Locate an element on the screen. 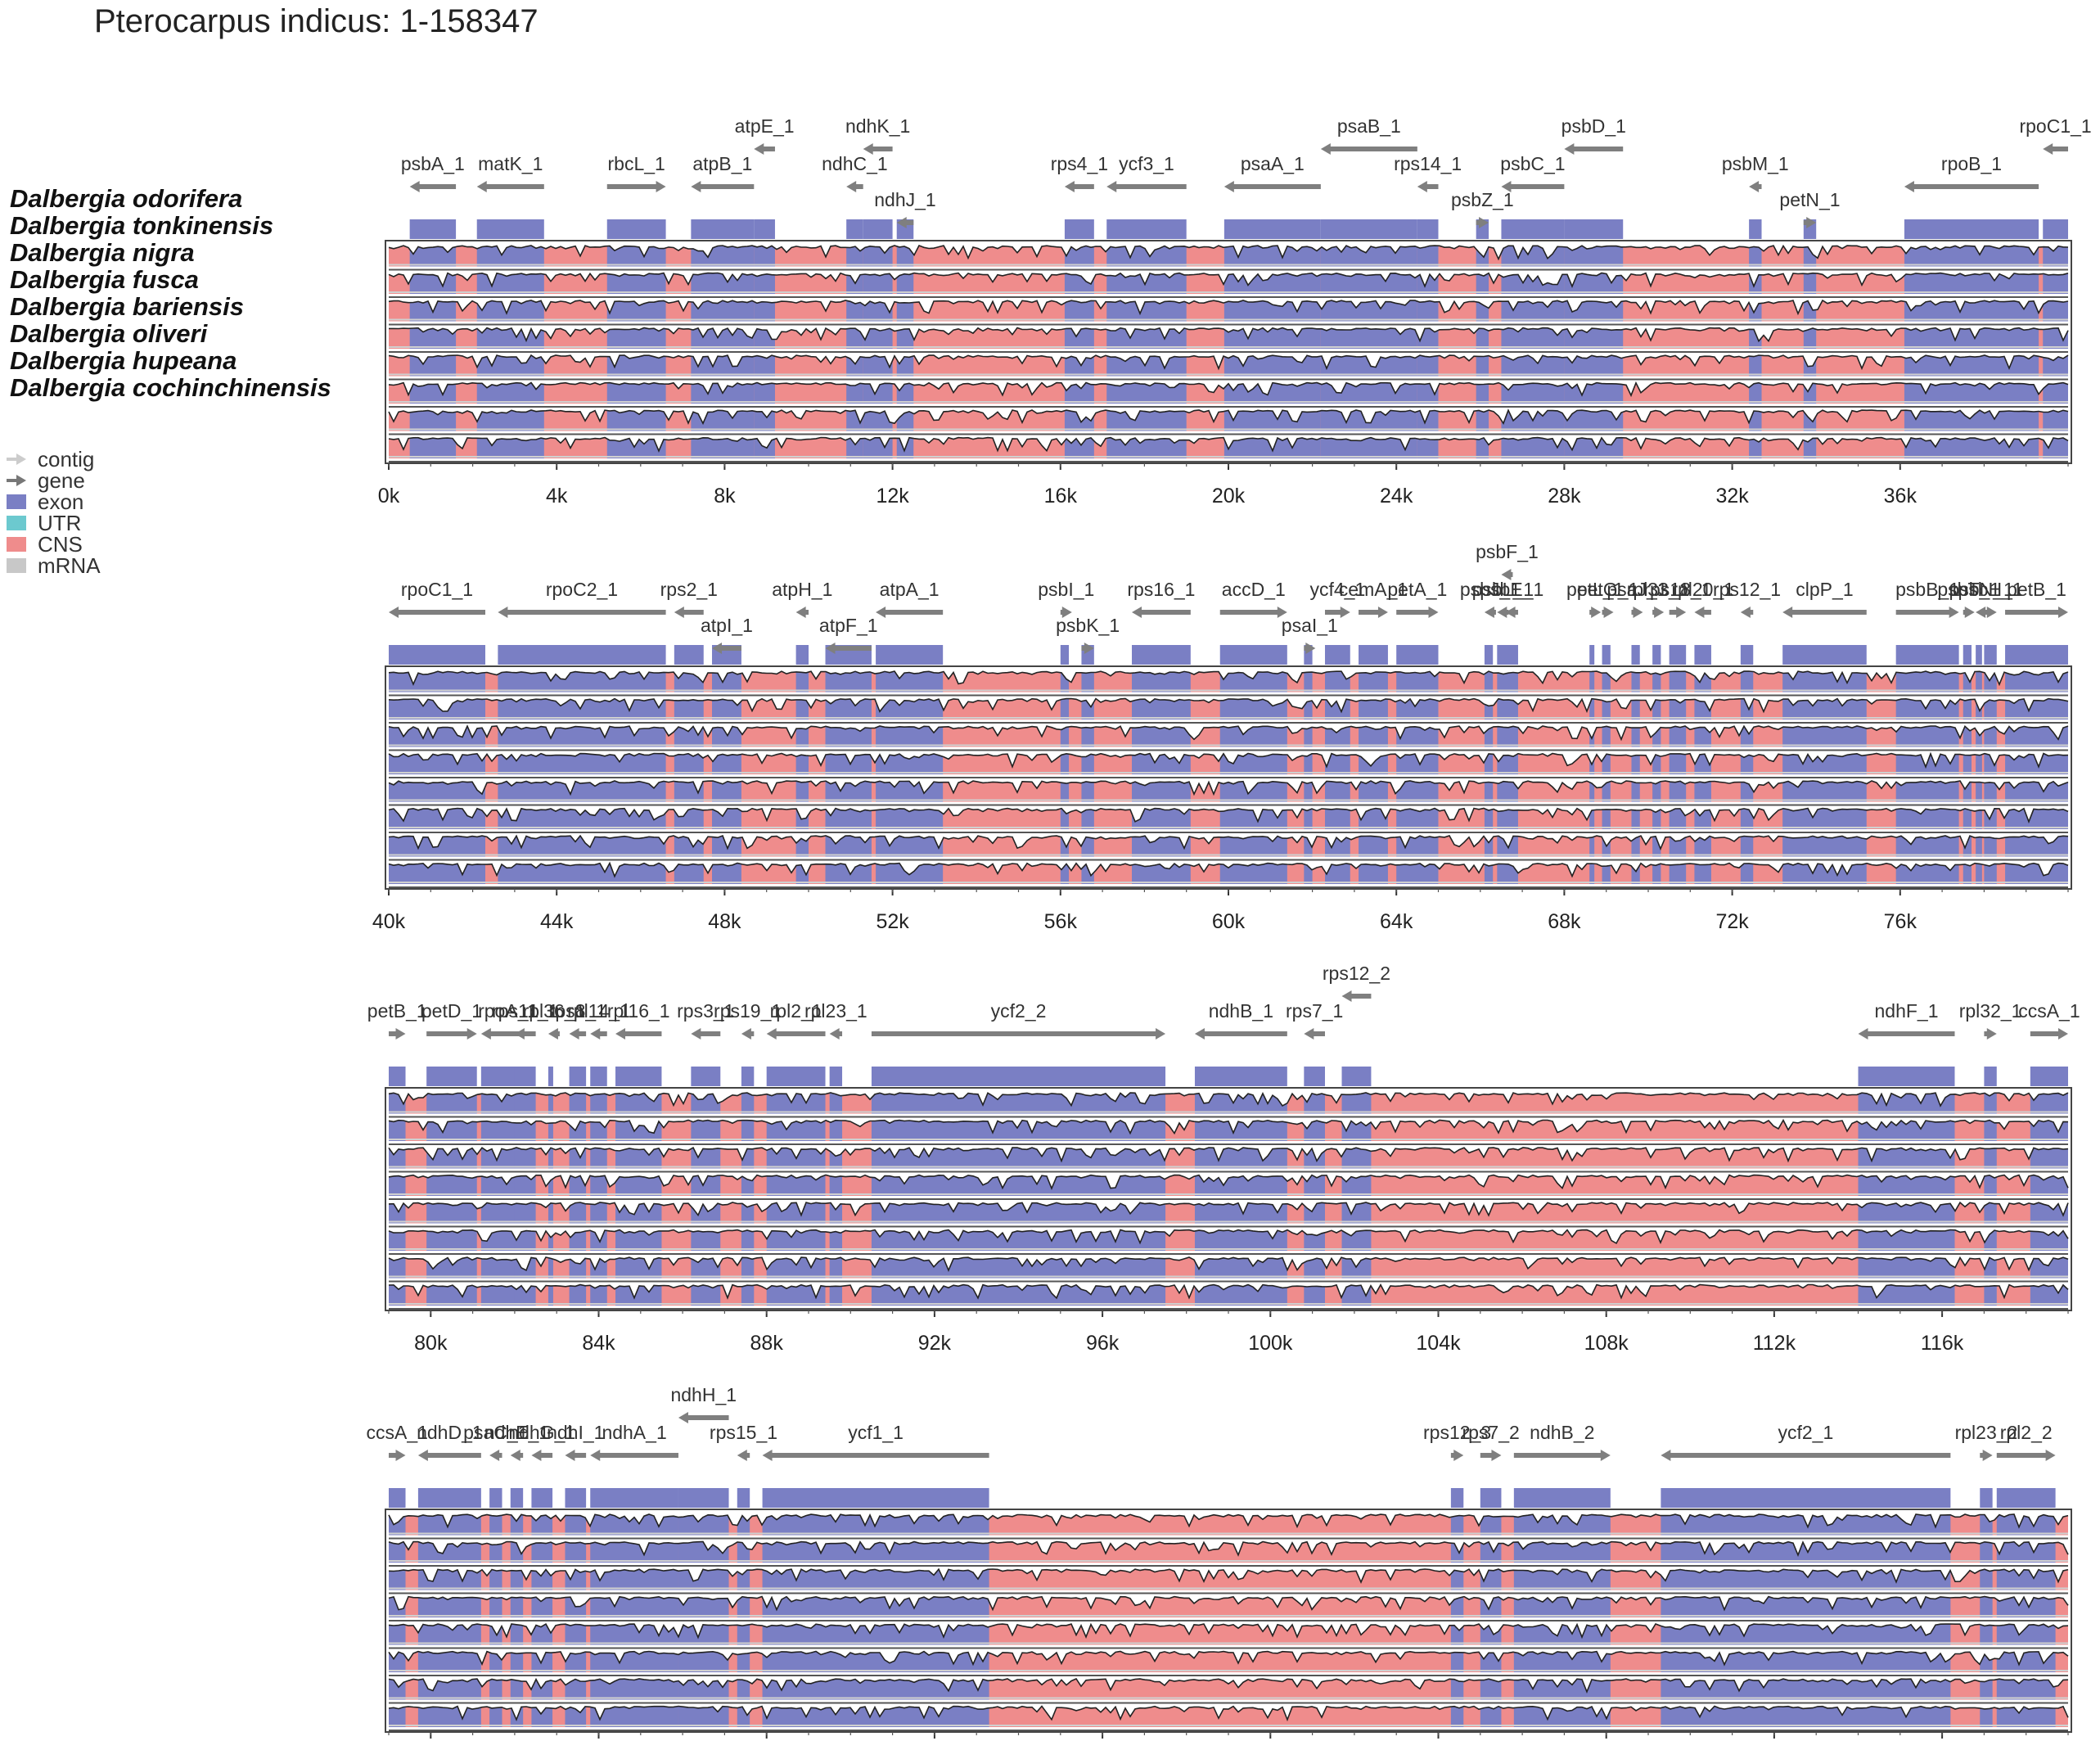  gene-petA_1: petA_1 is located at coordinates (1417, 598).